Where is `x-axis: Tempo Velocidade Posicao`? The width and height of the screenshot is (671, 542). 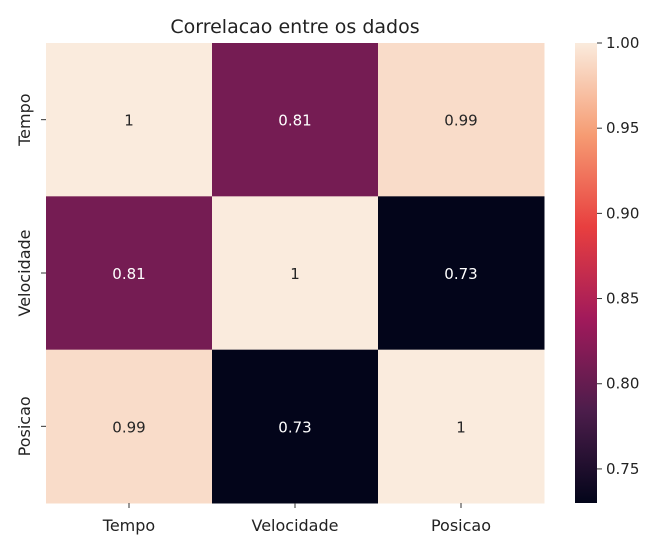
x-axis: Tempo Velocidade Posicao is located at coordinates (296, 519).